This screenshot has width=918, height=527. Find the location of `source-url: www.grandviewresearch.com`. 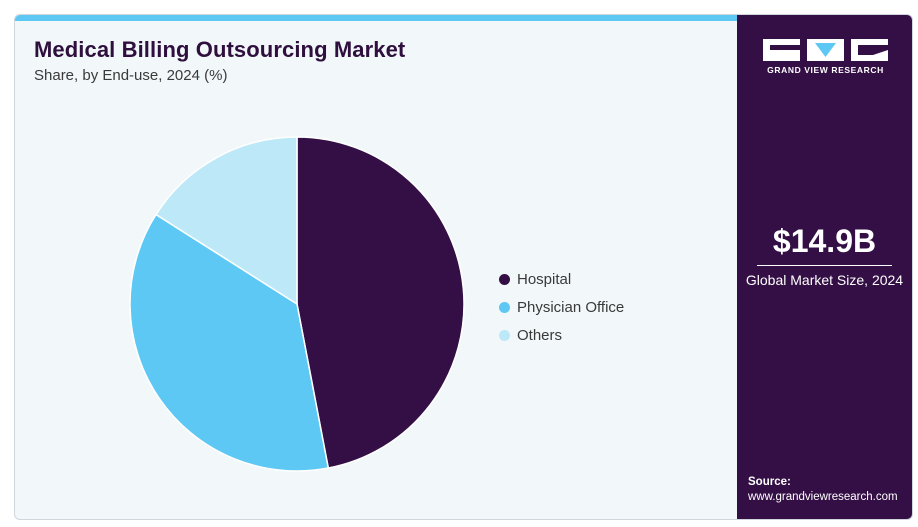

source-url: www.grandviewresearch.com is located at coordinates (823, 497).